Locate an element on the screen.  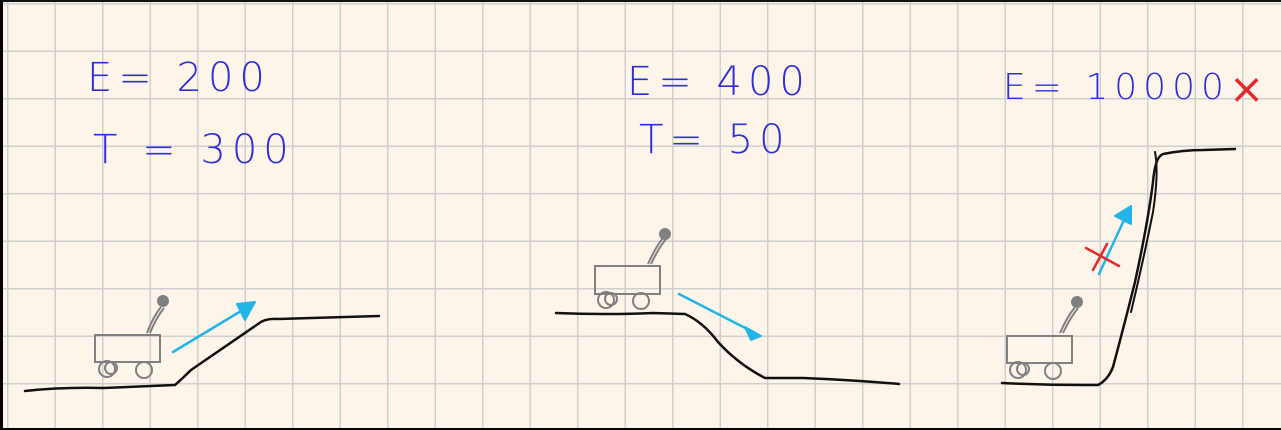
panel-3-energy-label: E= 10000 is located at coordinates (1116, 87).